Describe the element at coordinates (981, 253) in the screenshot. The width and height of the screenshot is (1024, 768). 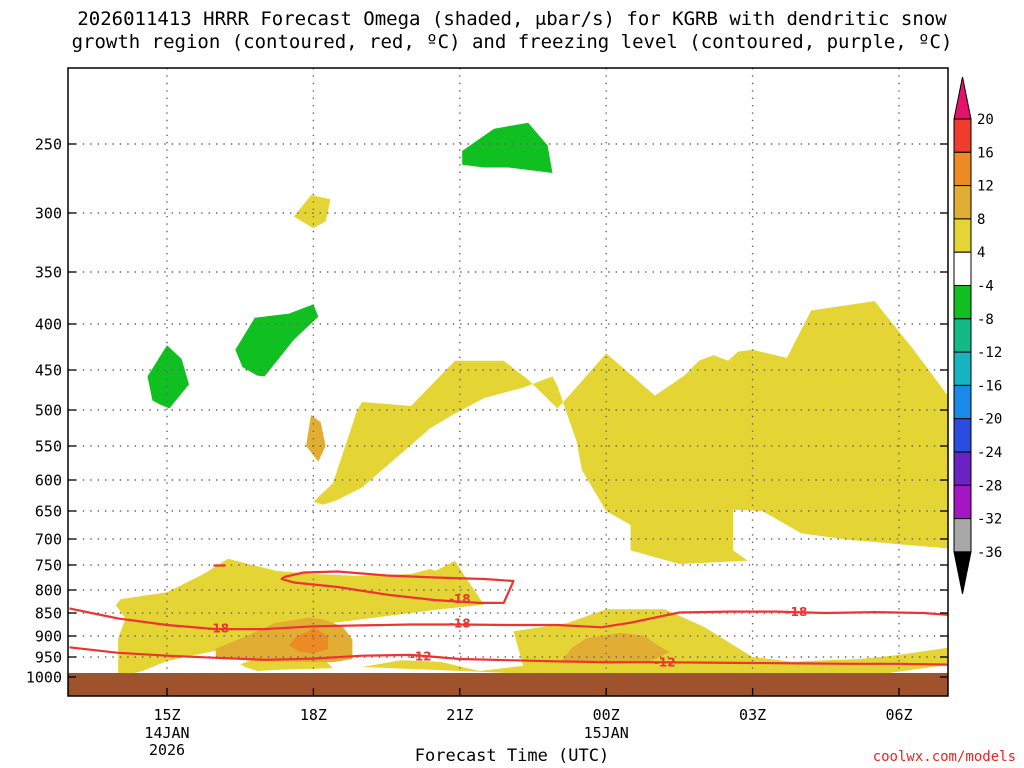
I see `colorbar-label-4: 4` at that location.